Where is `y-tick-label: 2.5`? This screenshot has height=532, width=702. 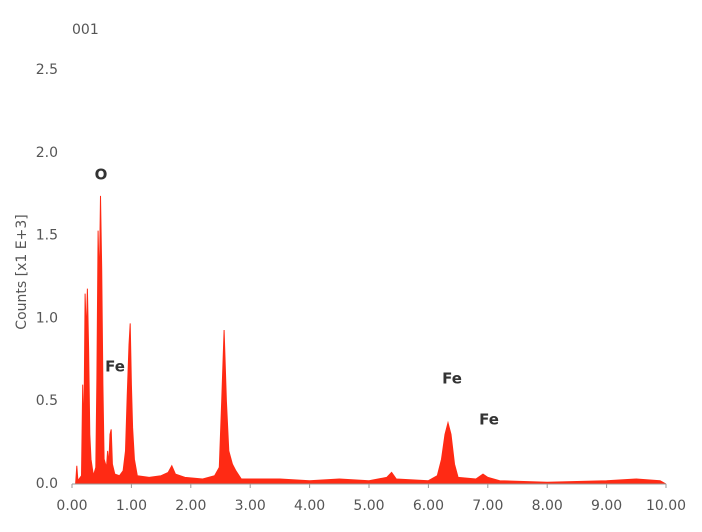
y-tick-label: 2.5 is located at coordinates (47, 70).